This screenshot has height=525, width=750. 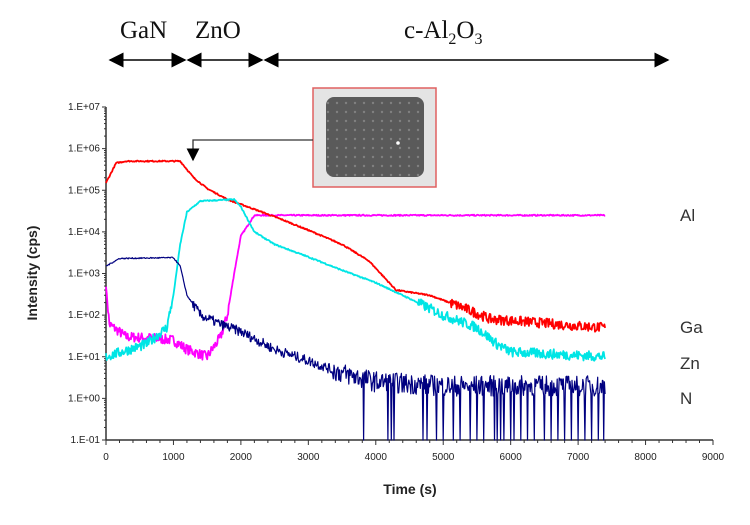 I want to click on x-tick-label: 1000, so click(x=173, y=457).